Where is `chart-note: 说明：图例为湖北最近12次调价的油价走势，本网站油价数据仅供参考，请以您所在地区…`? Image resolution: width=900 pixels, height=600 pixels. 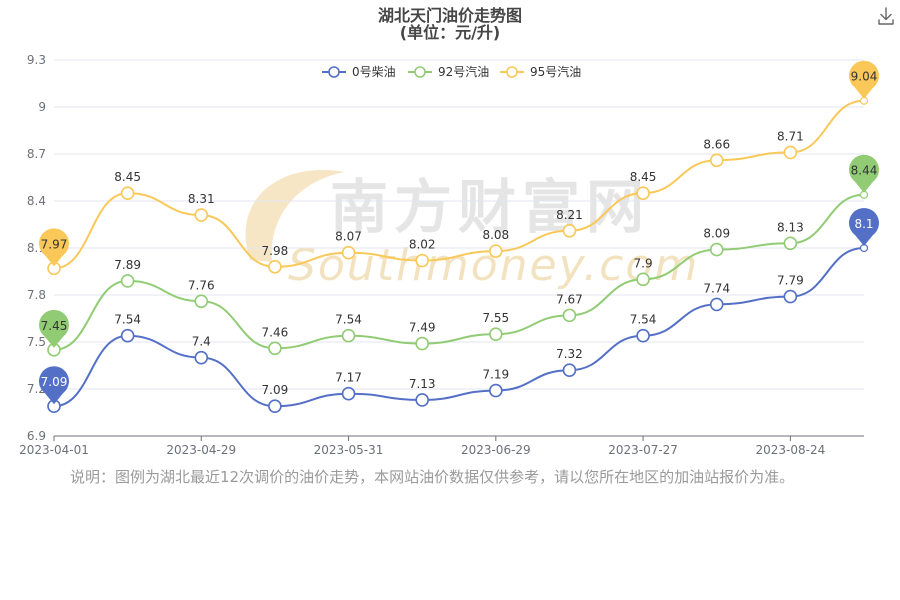 chart-note: 说明：图例为湖北最近12次调价的油价走势，本网站油价数据仅供参考，请以您所在地区… is located at coordinates (432, 477).